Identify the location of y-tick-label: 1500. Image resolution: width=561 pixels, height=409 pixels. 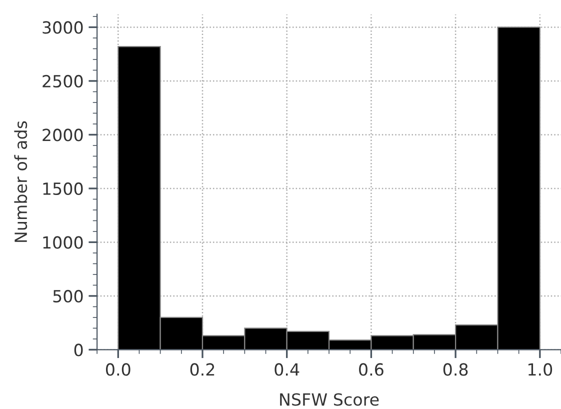
(63, 189).